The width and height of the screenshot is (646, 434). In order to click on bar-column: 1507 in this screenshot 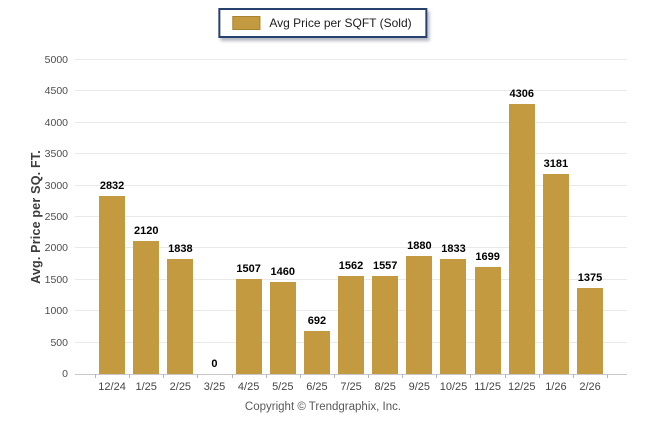, I will do `click(249, 217)`.